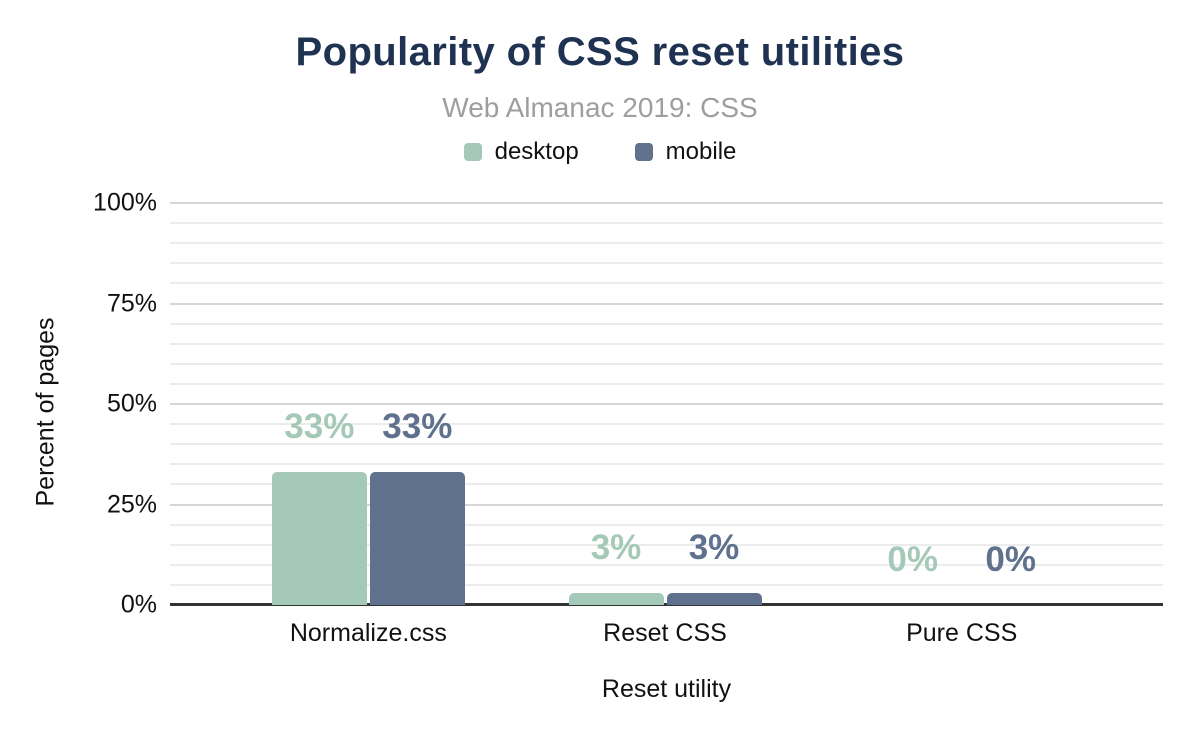  Describe the element at coordinates (701, 151) in the screenshot. I see `legend-label-mobile: mobile` at that location.